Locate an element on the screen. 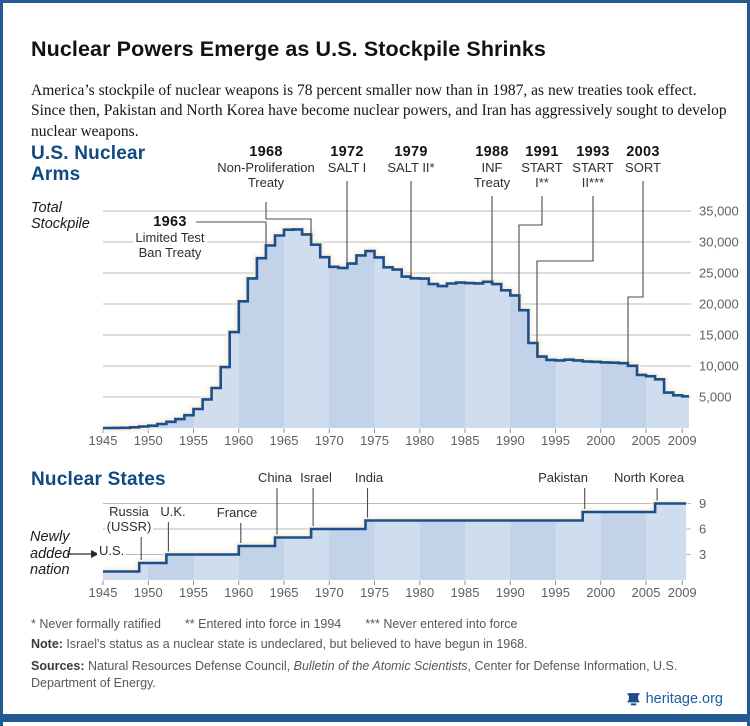 This screenshot has width=750, height=726. states-line is located at coordinates (394, 537).